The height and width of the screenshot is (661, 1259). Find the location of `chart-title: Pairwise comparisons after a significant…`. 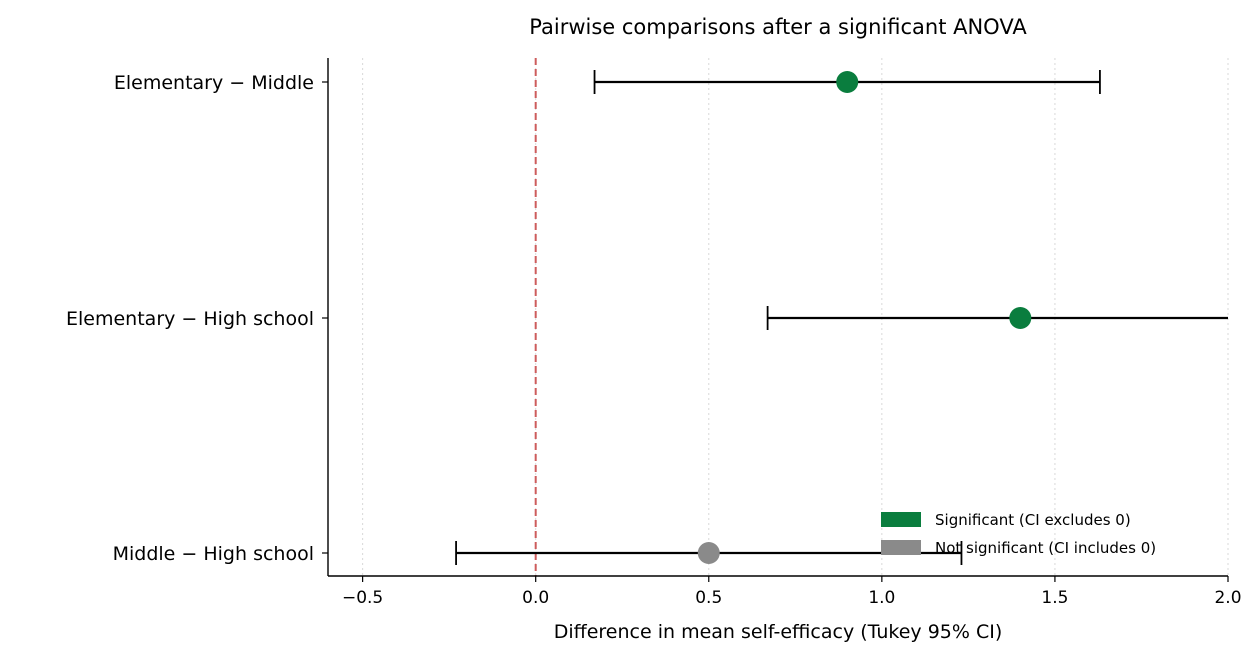

chart-title: Pairwise comparisons after a significant… is located at coordinates (778, 27).